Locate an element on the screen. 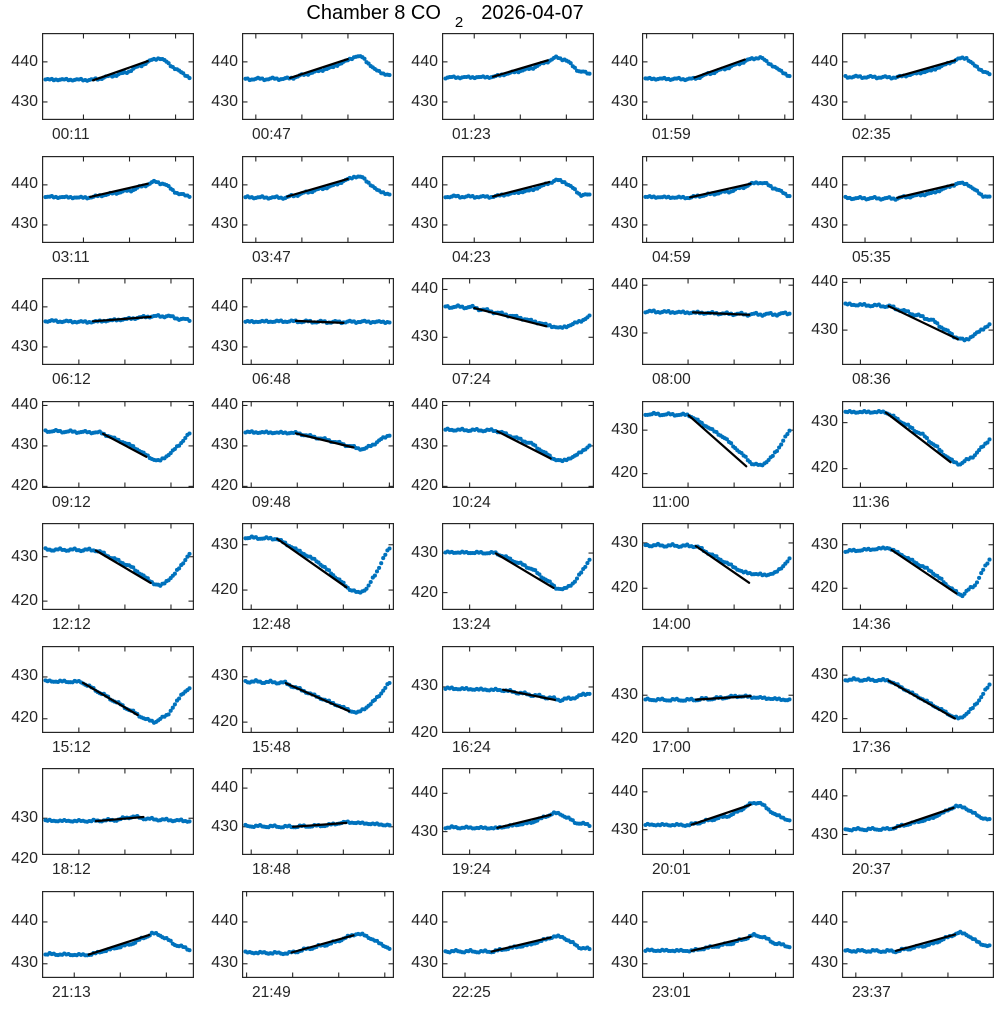  title-subscript: 2 is located at coordinates (459, 22).